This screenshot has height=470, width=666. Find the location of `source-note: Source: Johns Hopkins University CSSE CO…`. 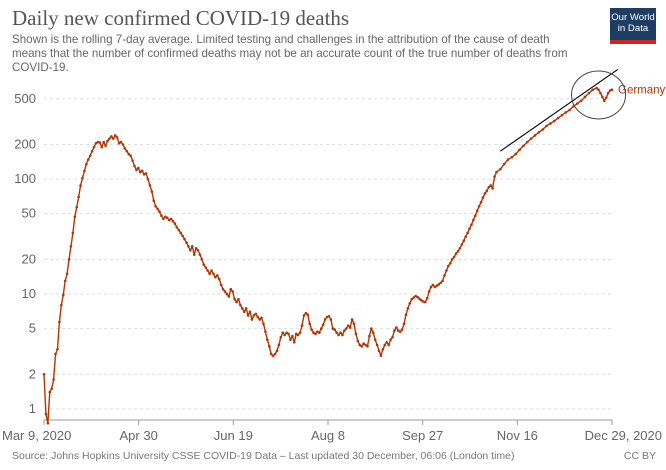

source-note: Source: Johns Hopkins University CSSE CO… is located at coordinates (263, 456).